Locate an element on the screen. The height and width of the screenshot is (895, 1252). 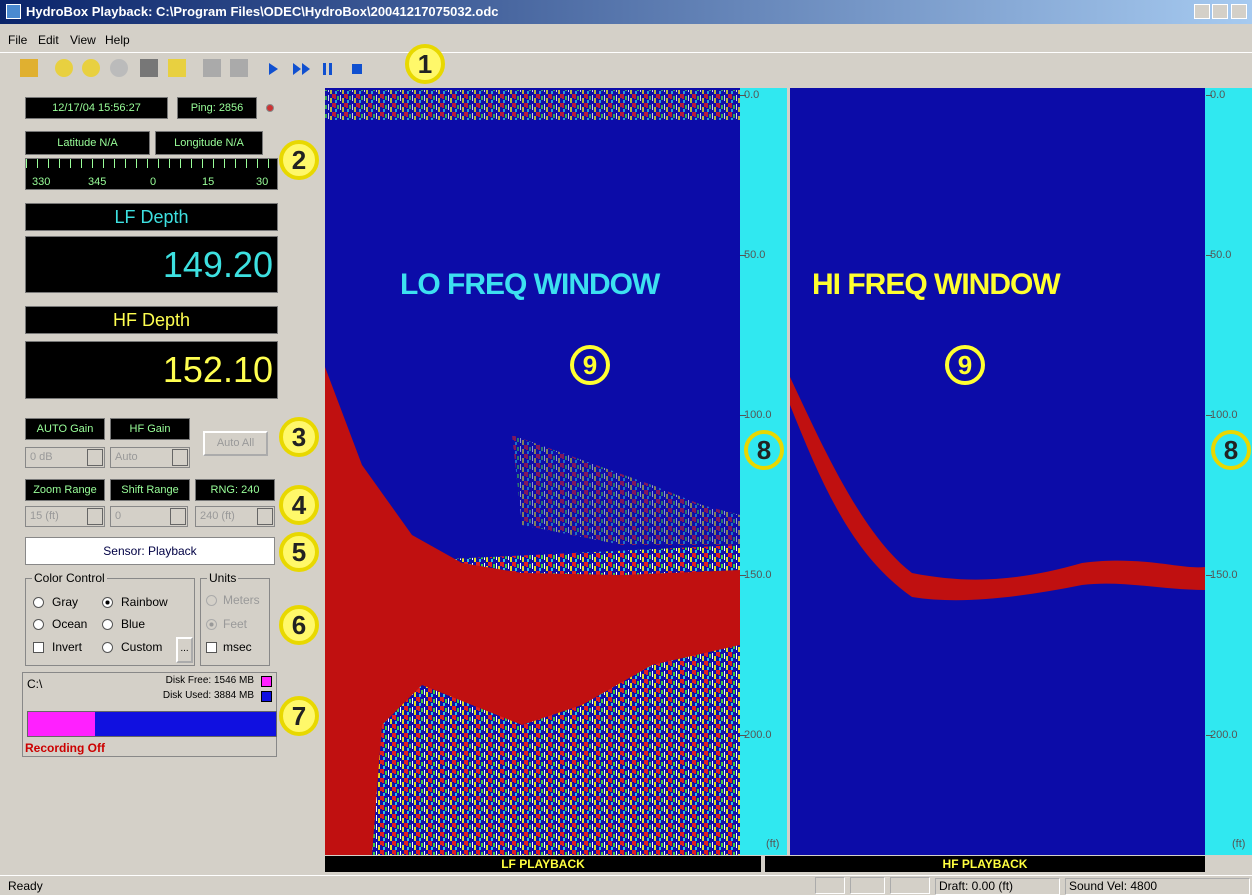
menu-item: Help is located at coordinates (117, 40).